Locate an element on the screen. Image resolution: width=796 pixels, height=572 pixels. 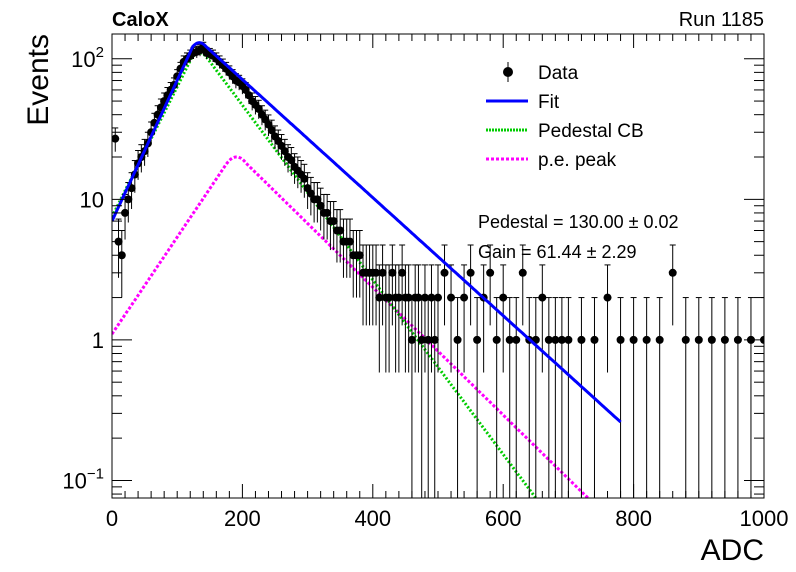
x-tick-label: 800 is located at coordinates (633, 518).